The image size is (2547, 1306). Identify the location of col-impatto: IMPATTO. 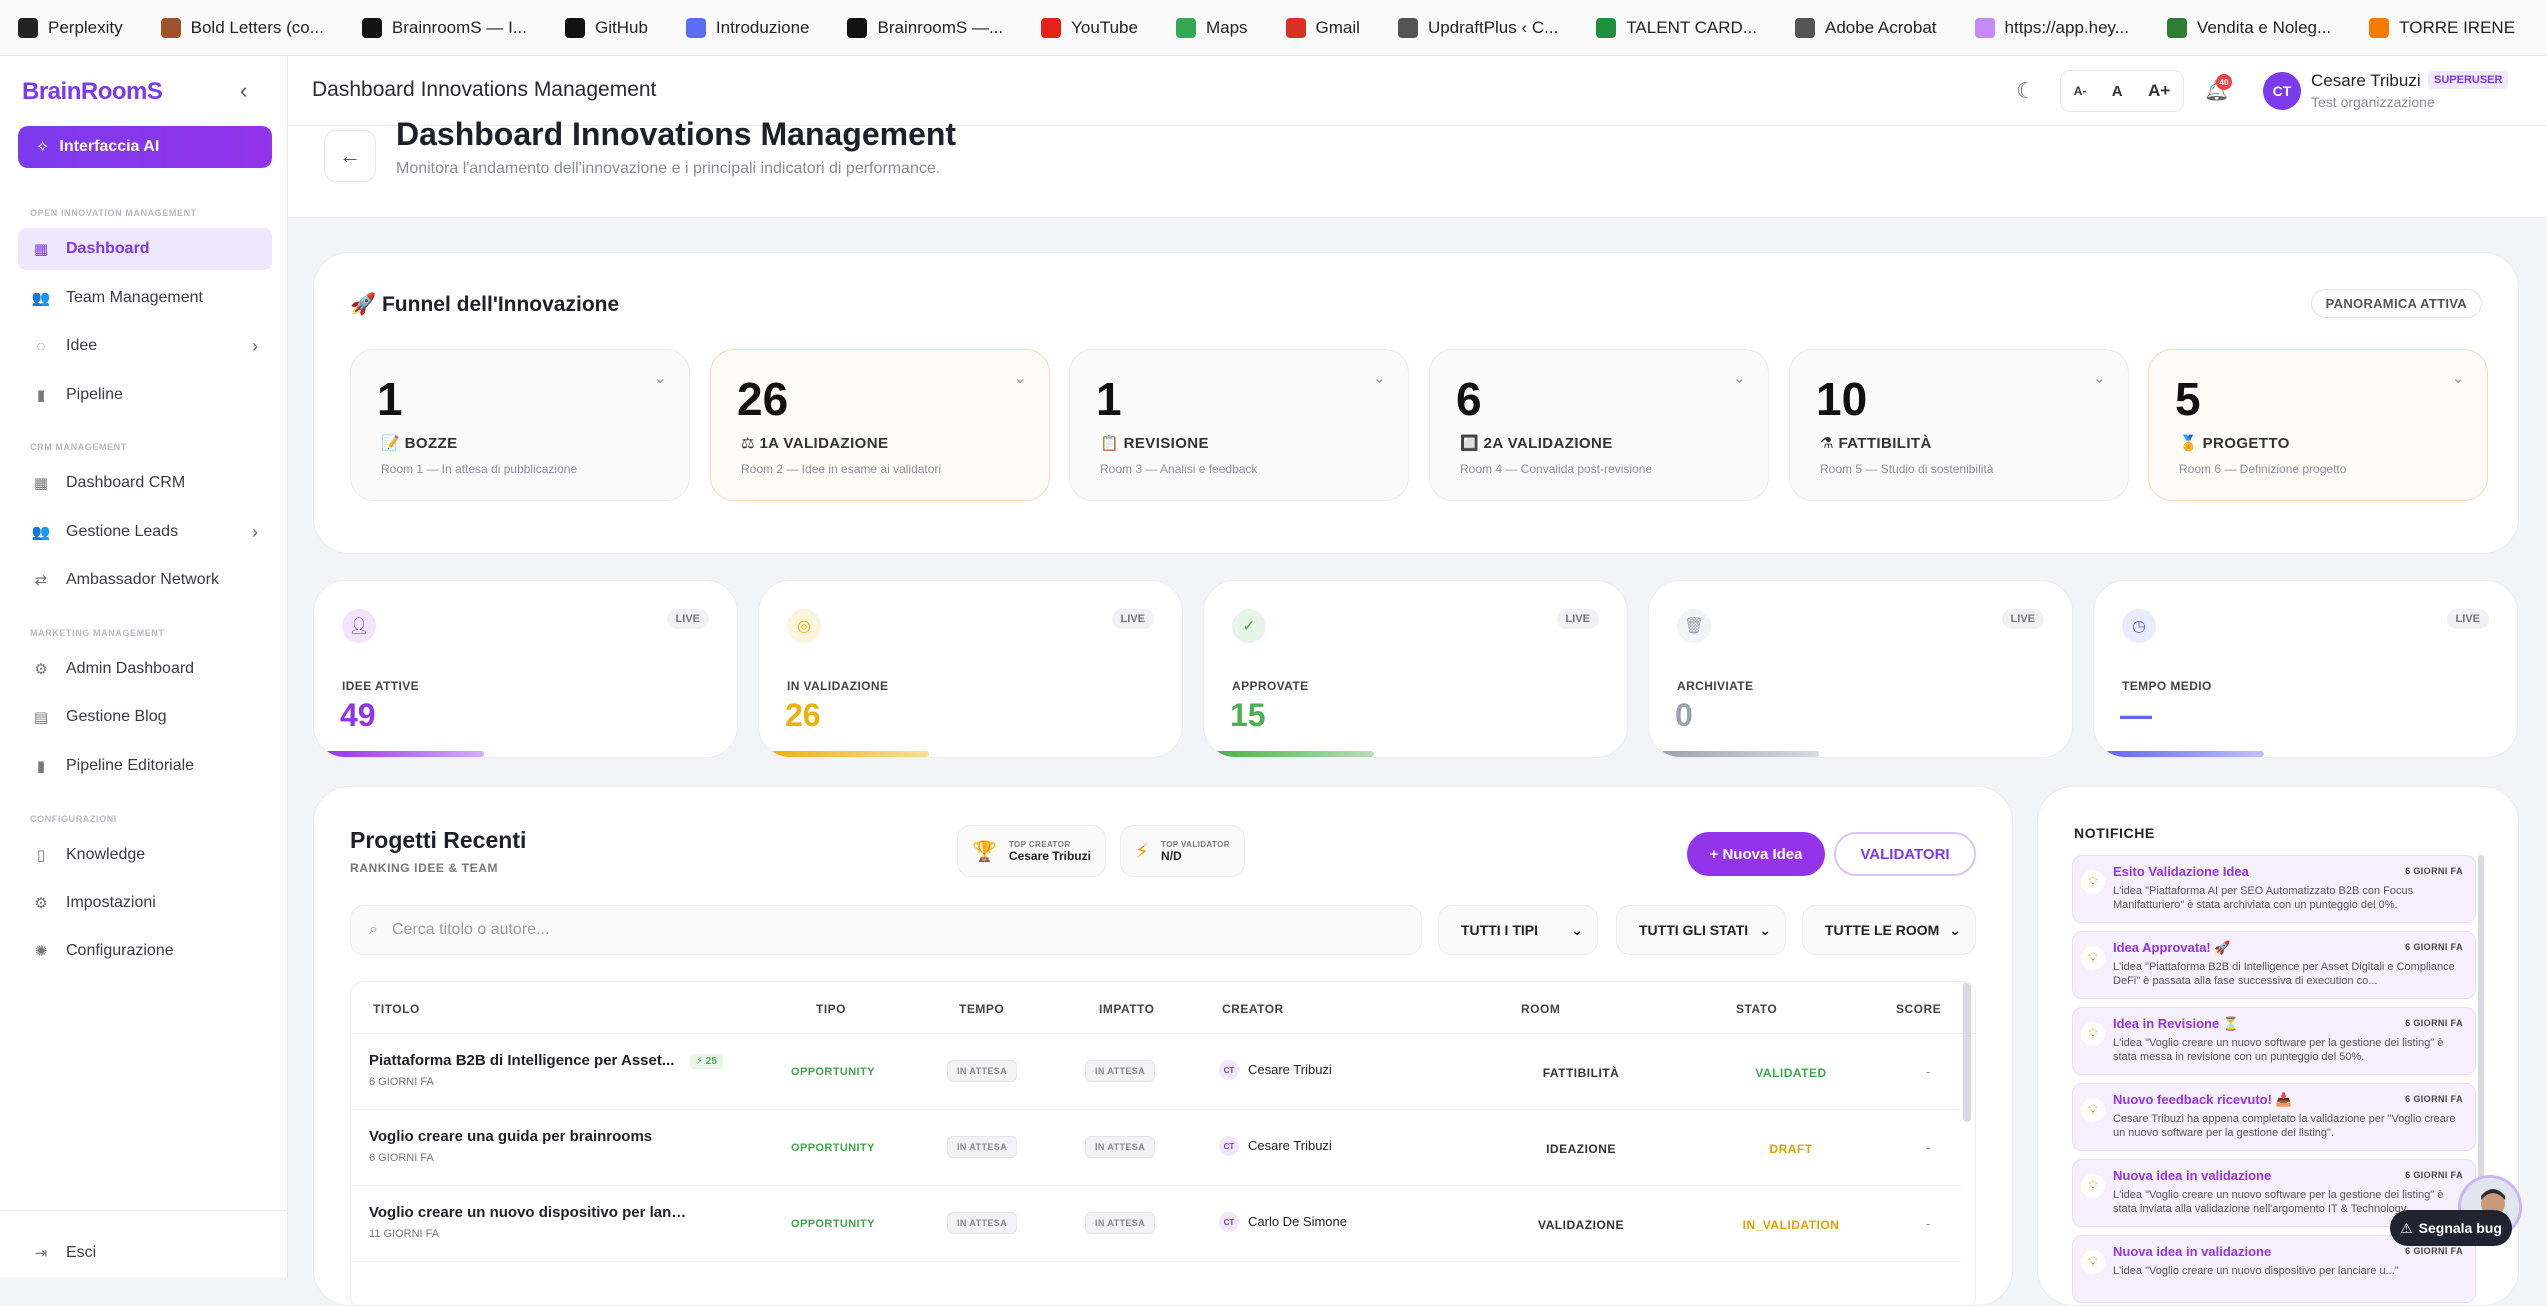
(1127, 1009).